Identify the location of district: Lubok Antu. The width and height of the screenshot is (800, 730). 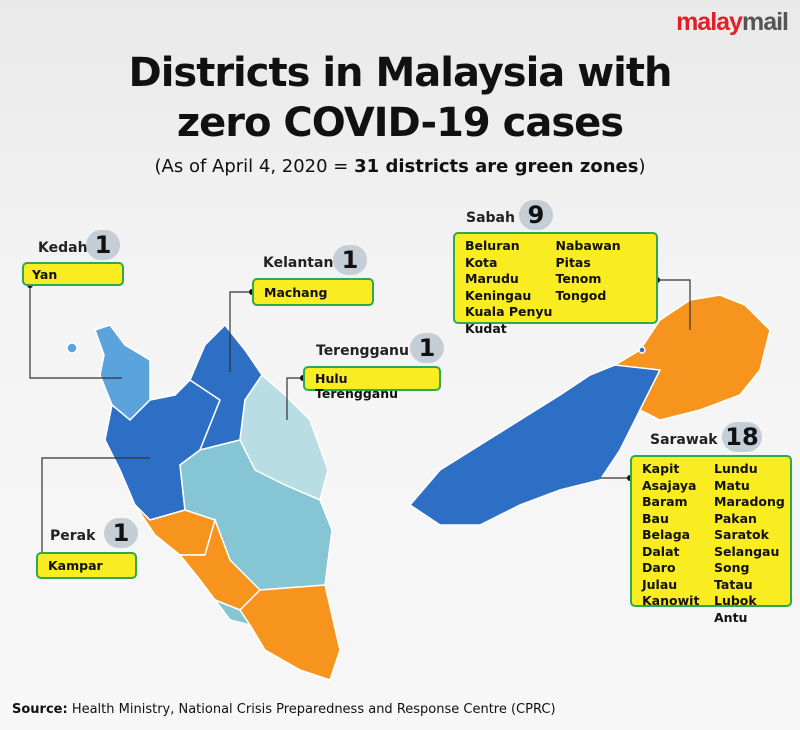
(735, 609).